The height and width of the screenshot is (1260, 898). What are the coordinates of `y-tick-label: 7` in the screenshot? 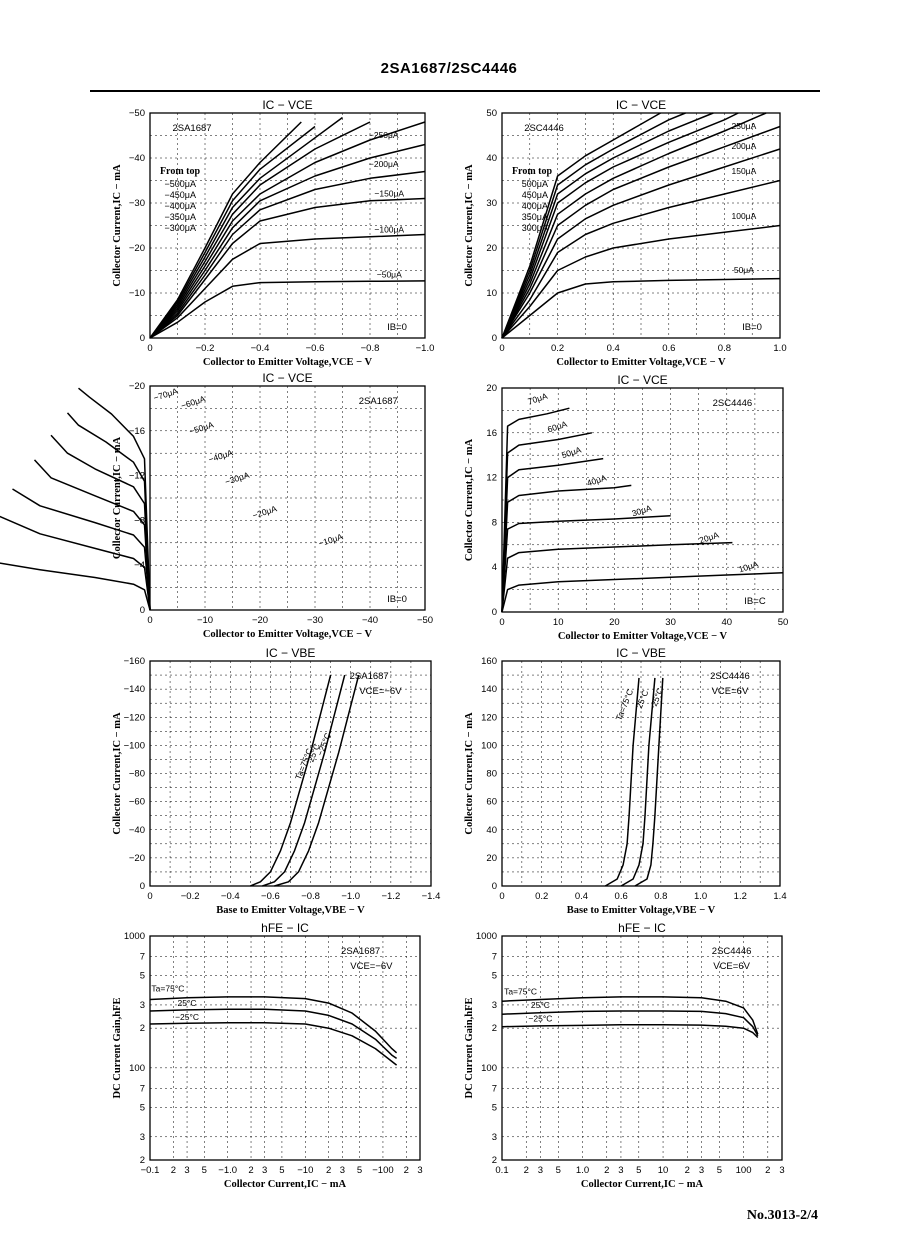 It's located at (494, 956).